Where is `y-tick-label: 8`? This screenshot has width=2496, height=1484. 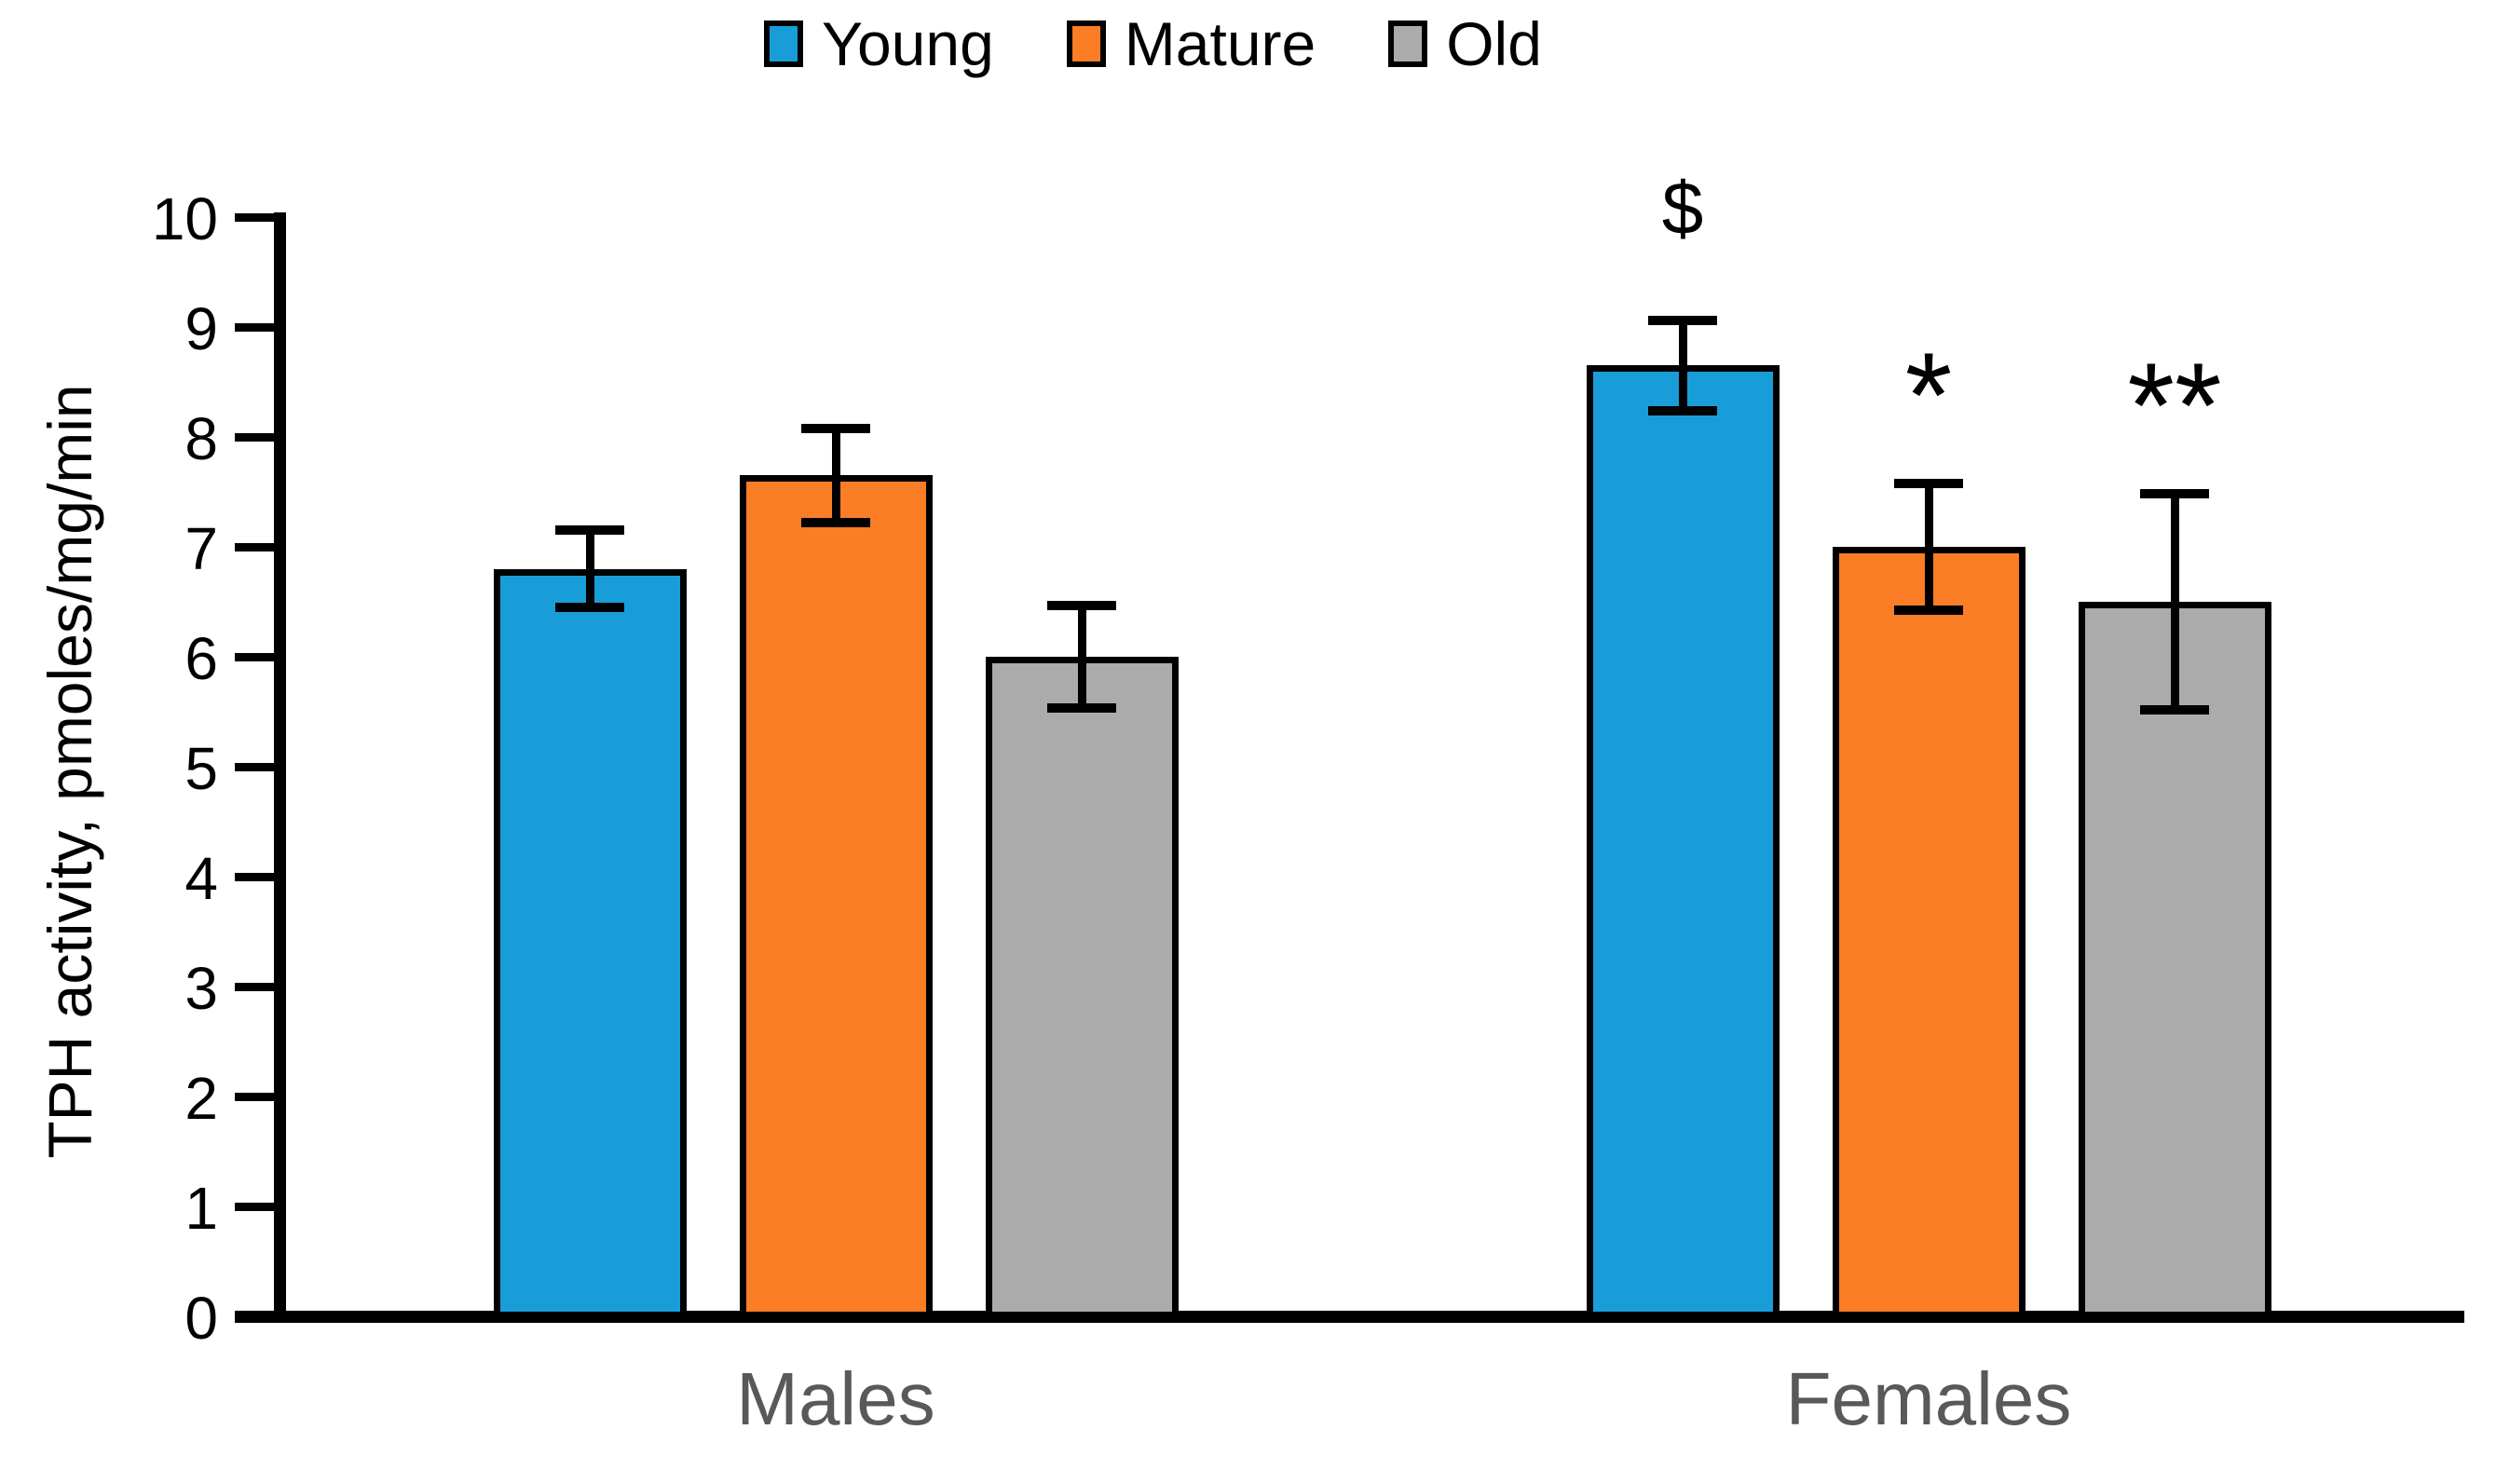 y-tick-label: 8 is located at coordinates (201, 439).